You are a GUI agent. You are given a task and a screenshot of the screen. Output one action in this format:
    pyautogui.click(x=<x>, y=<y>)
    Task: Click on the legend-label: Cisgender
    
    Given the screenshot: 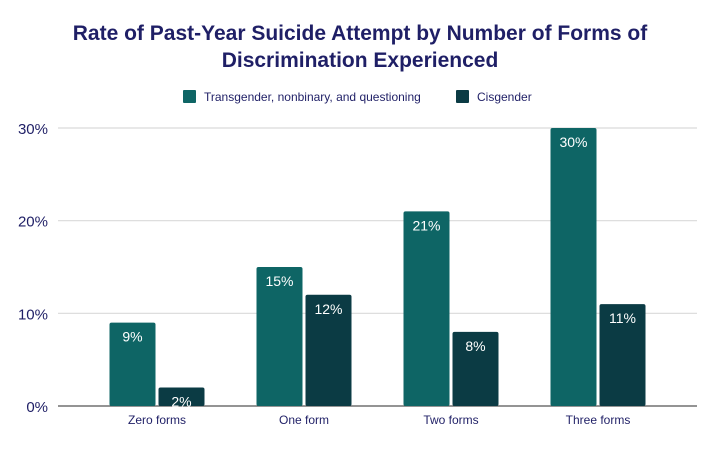 What is the action you would take?
    pyautogui.click(x=504, y=97)
    